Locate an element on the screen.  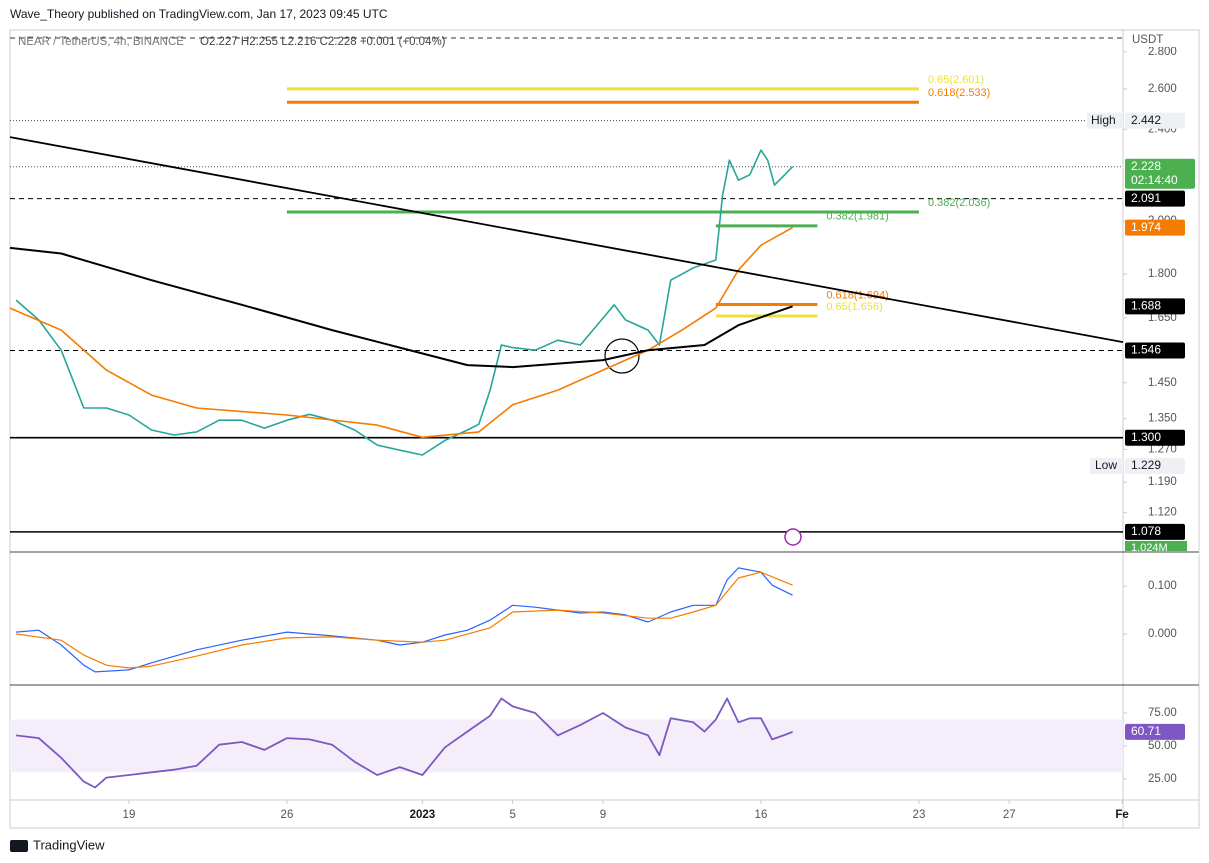
low-tag is located at coordinates (1106, 465).